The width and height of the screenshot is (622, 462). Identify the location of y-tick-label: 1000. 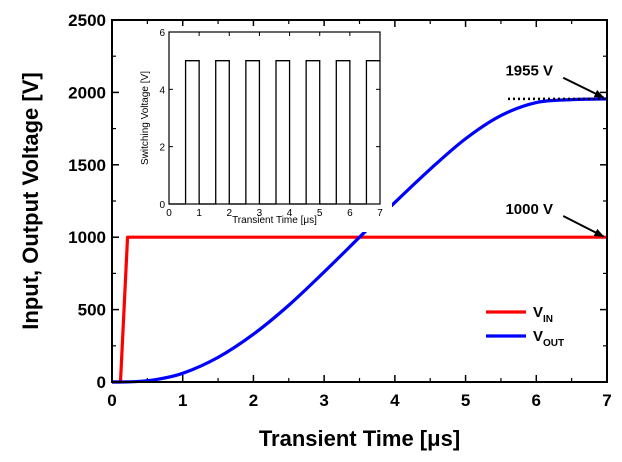
(87, 237).